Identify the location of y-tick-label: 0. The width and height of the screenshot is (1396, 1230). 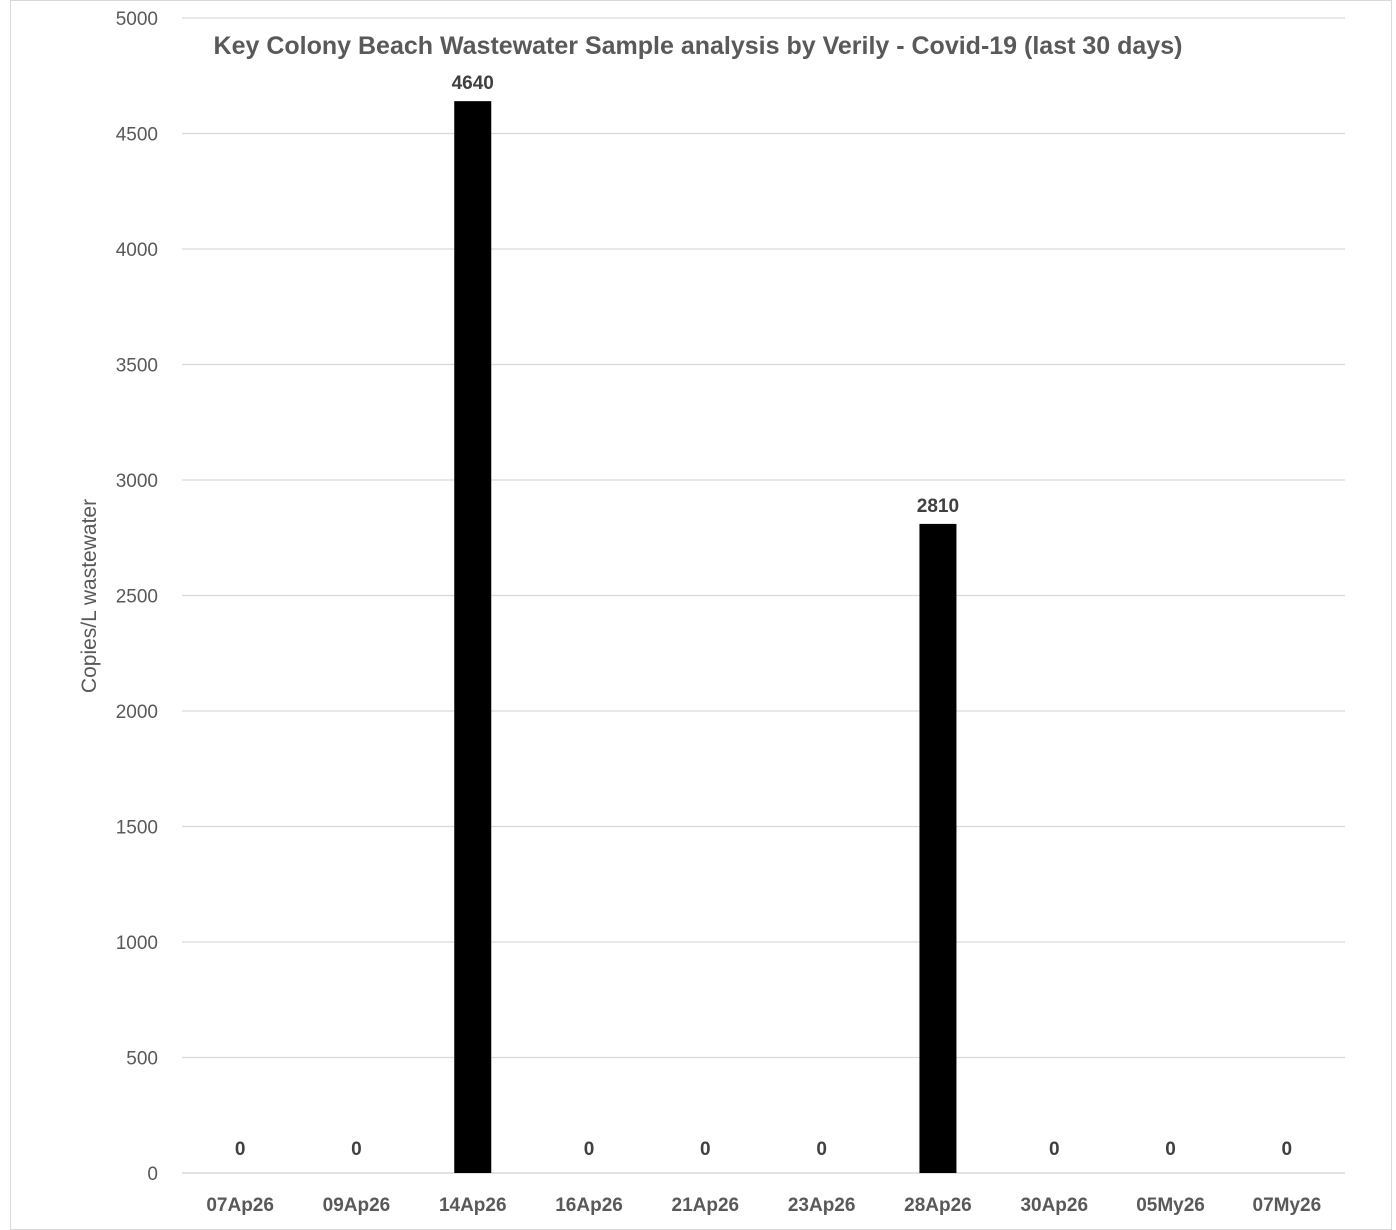
(152, 1174).